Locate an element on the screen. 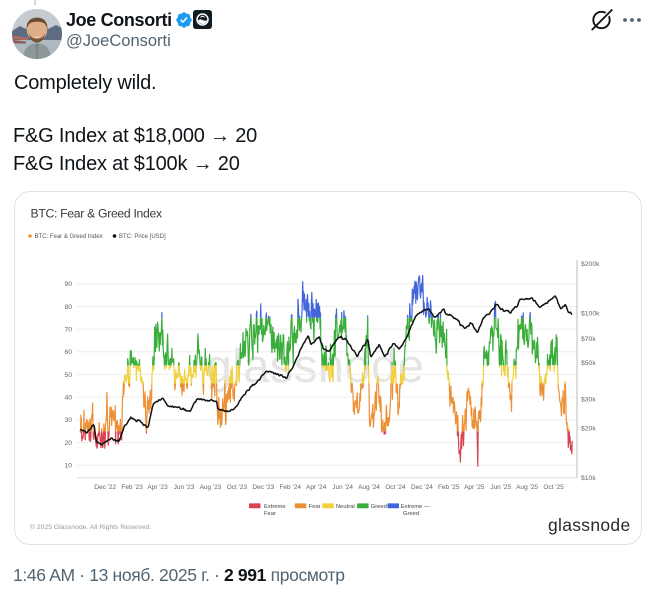 The height and width of the screenshot is (593, 650). svg-text: 20 is located at coordinates (68, 443).